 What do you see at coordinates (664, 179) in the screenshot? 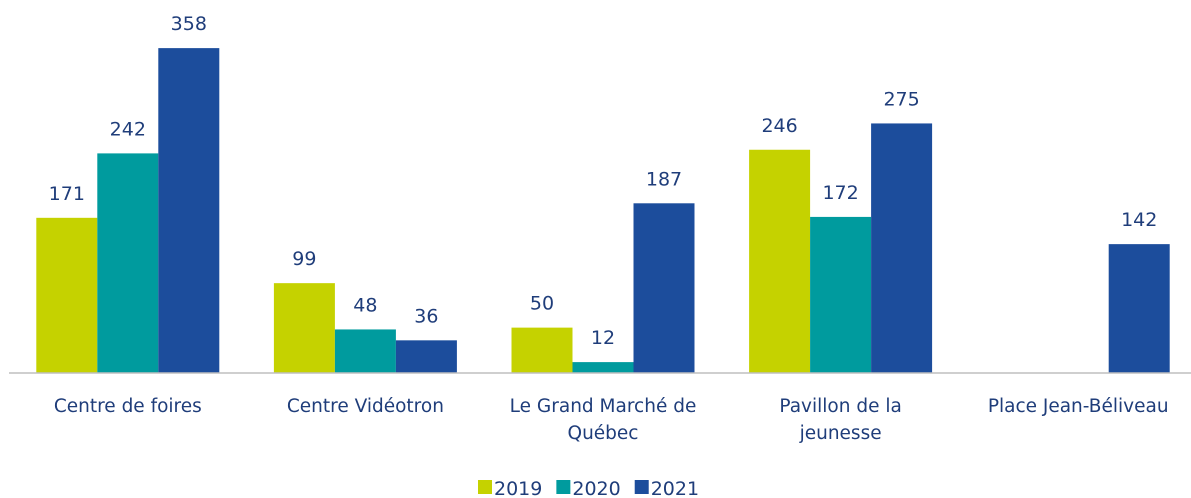
I see `data-label: 187` at bounding box center [664, 179].